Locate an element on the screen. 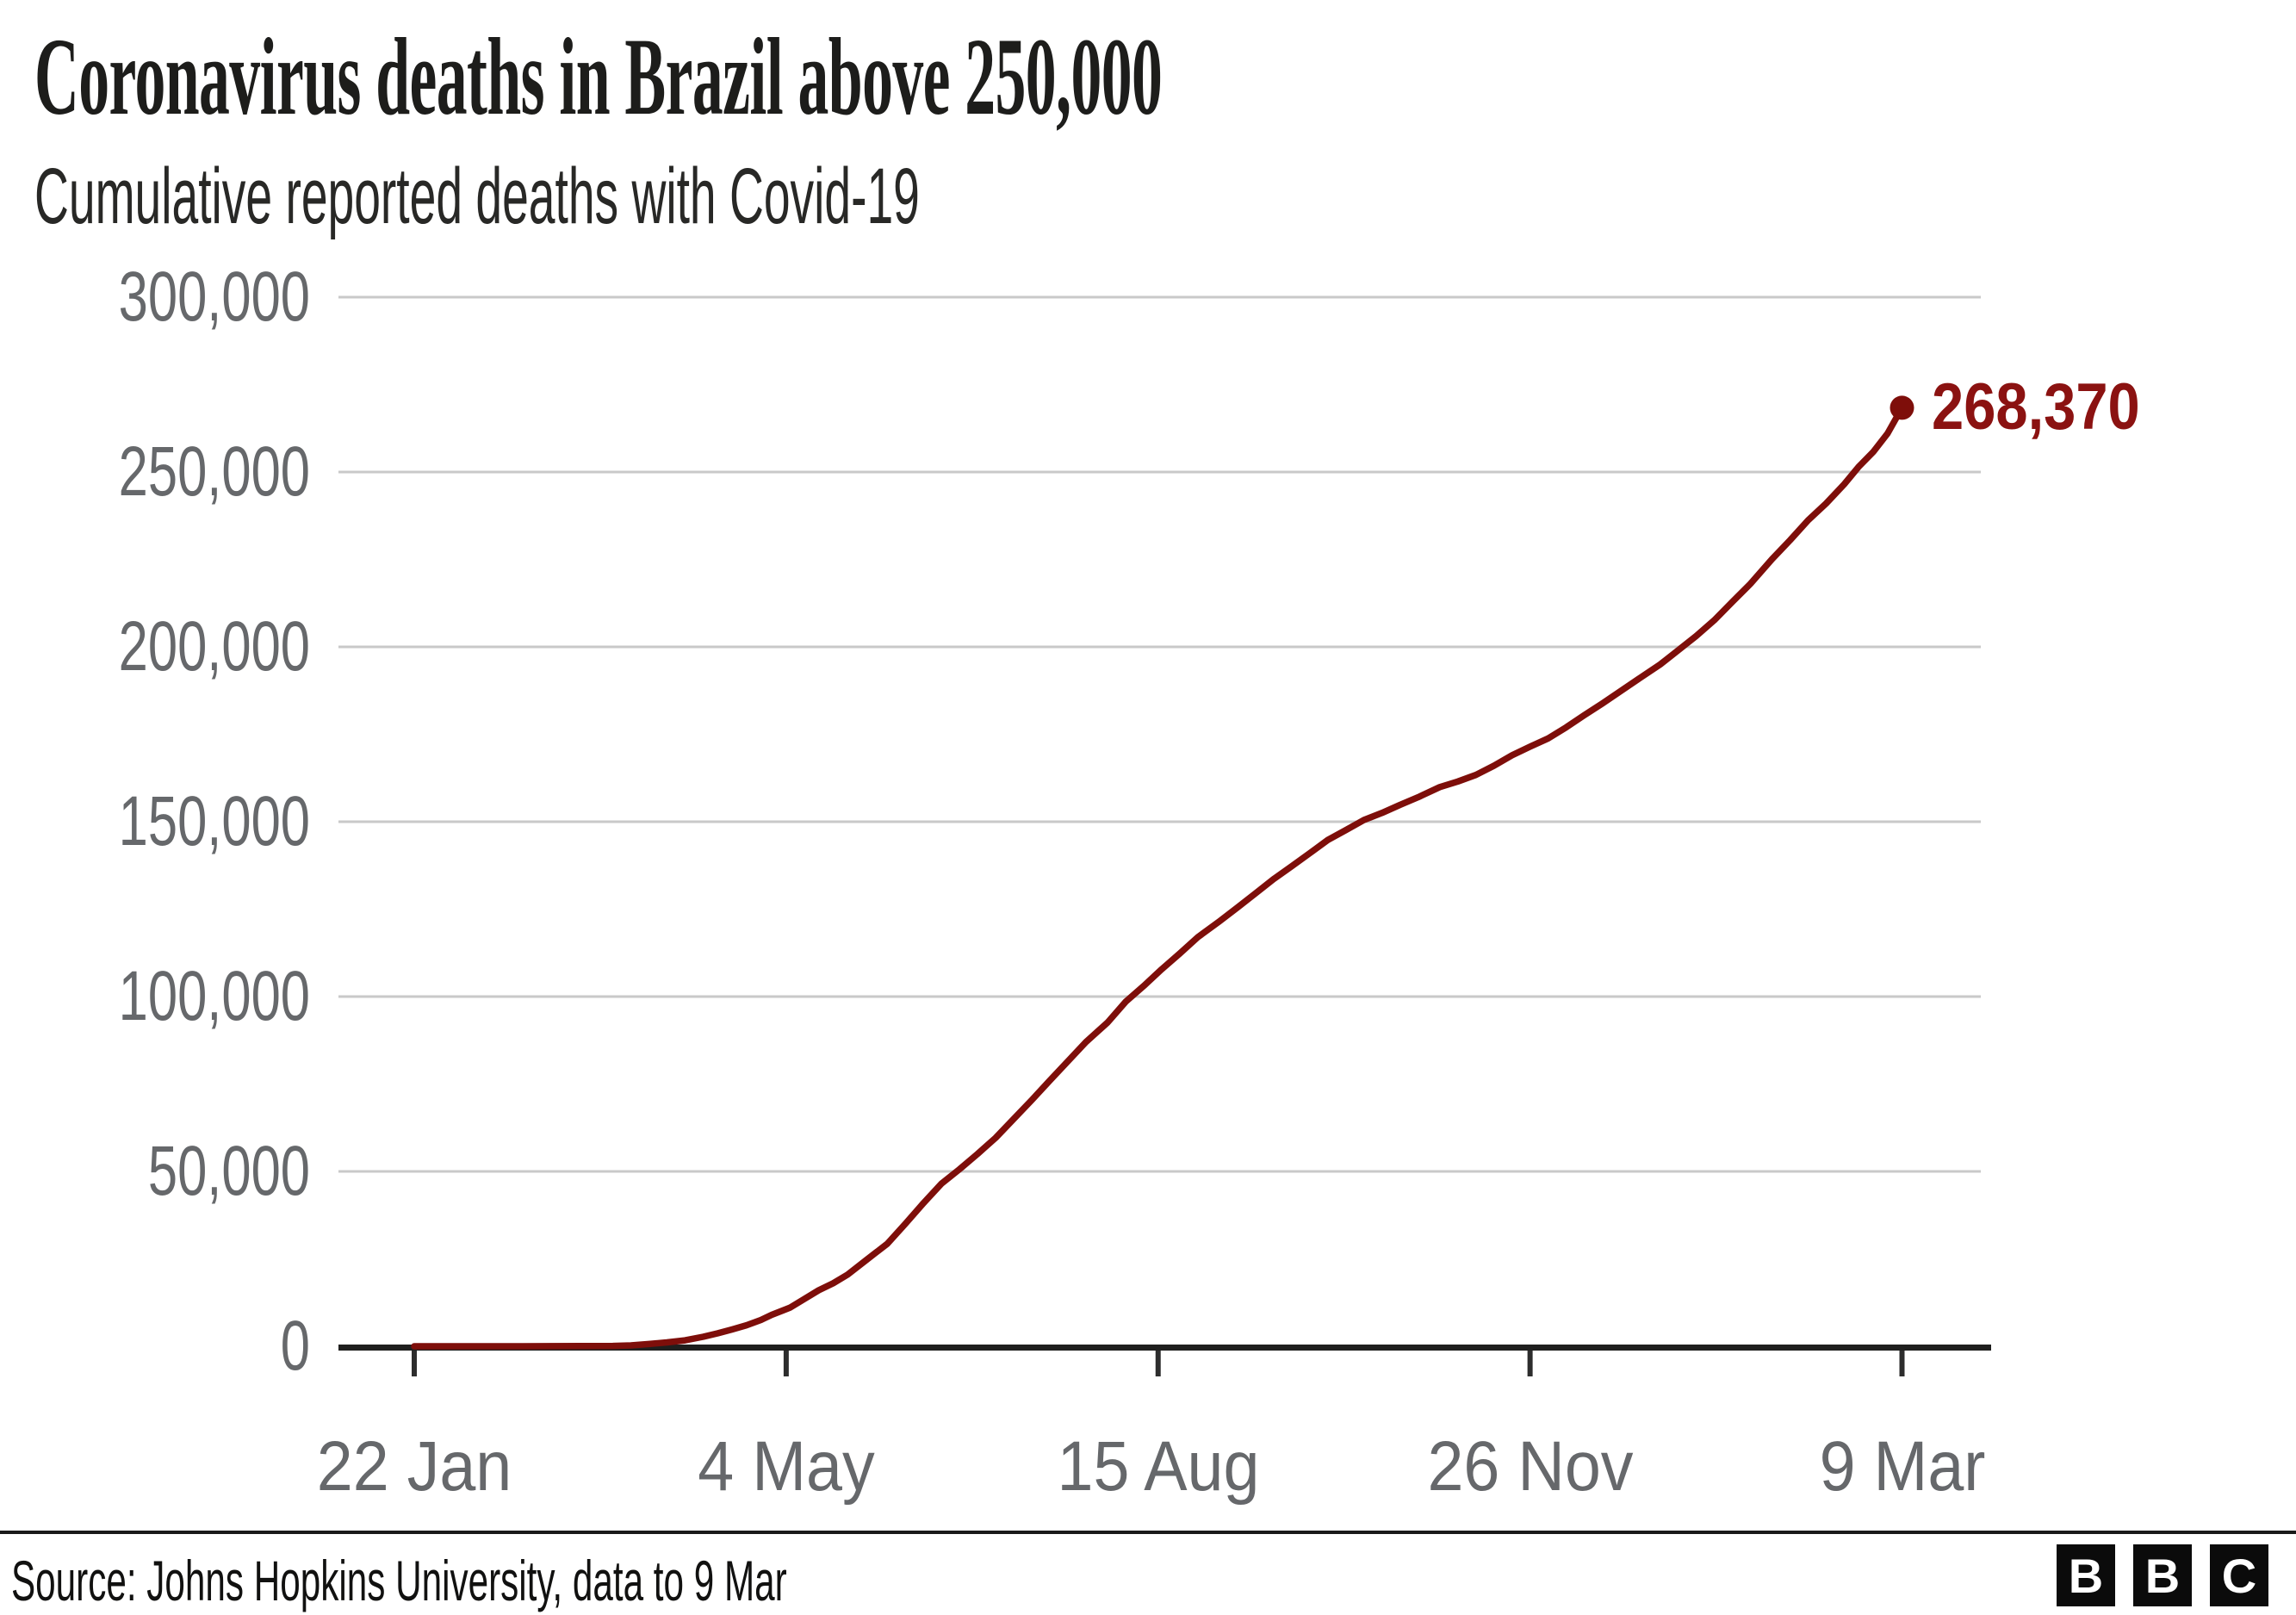 The height and width of the screenshot is (1615, 2296). chart-subtitle: Cumulative reported deaths with Covid-19 is located at coordinates (477, 196).